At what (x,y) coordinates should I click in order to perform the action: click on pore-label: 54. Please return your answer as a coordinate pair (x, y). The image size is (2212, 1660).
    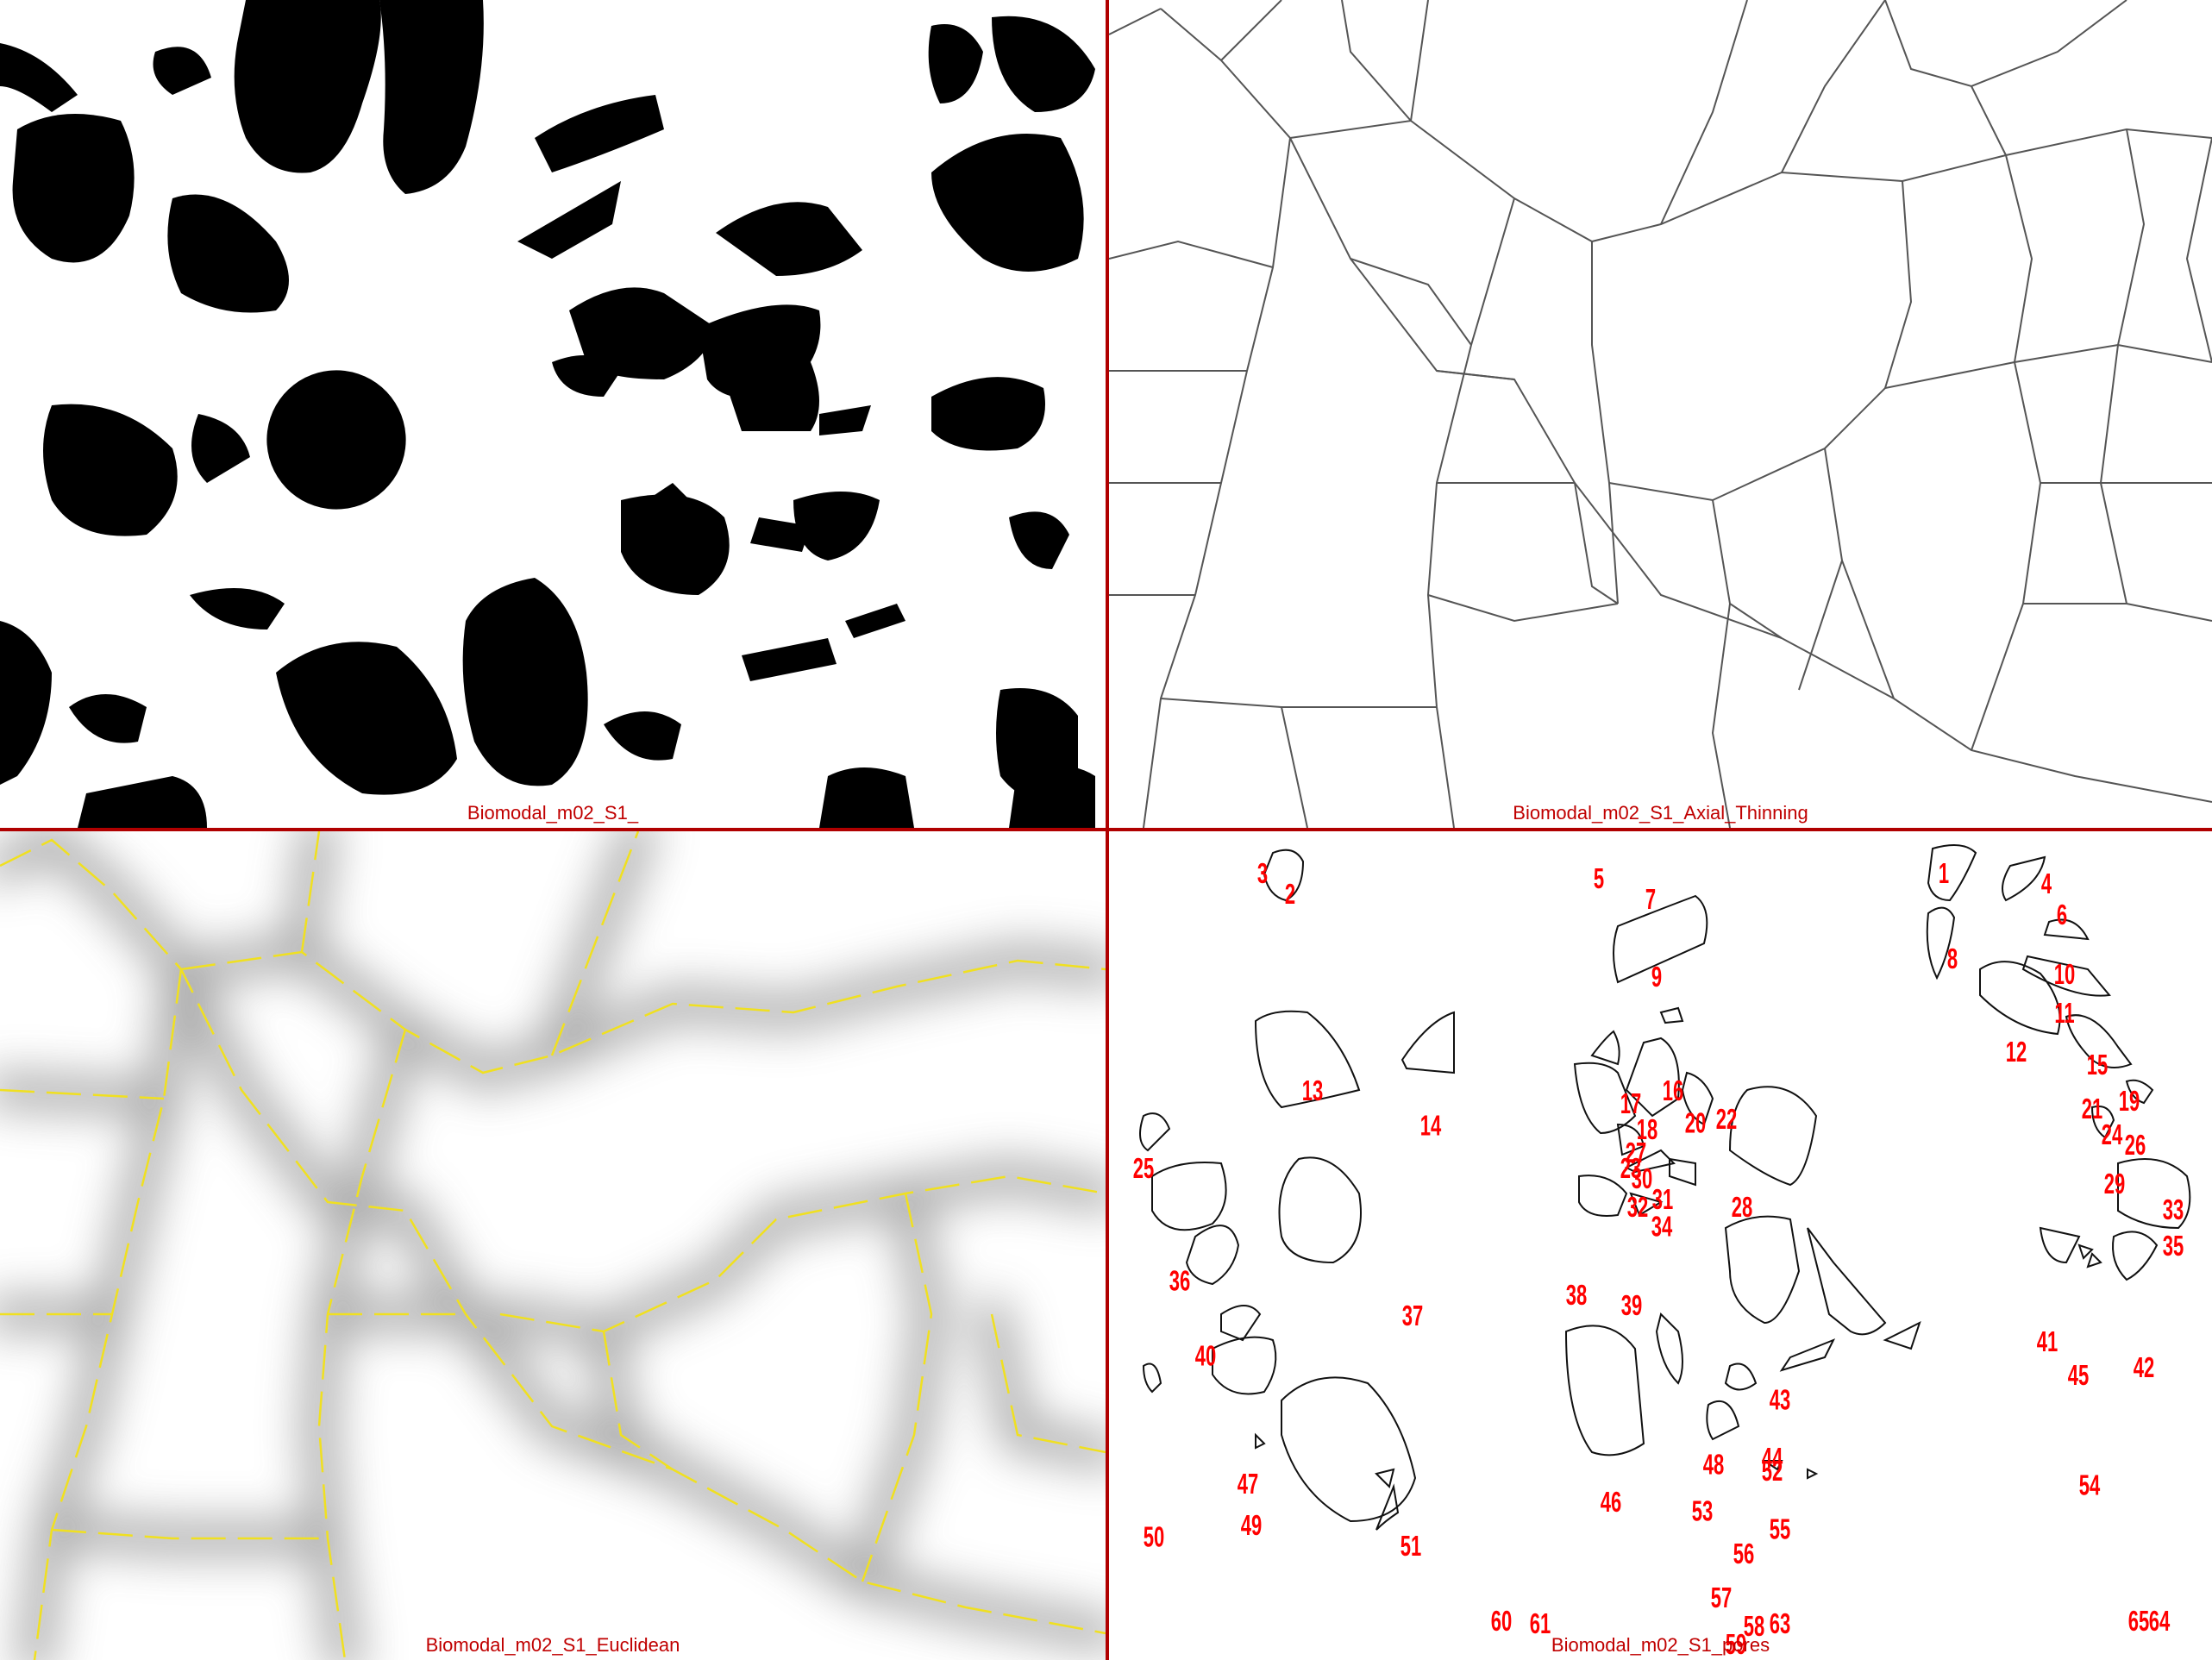
    Looking at the image, I should click on (2090, 1484).